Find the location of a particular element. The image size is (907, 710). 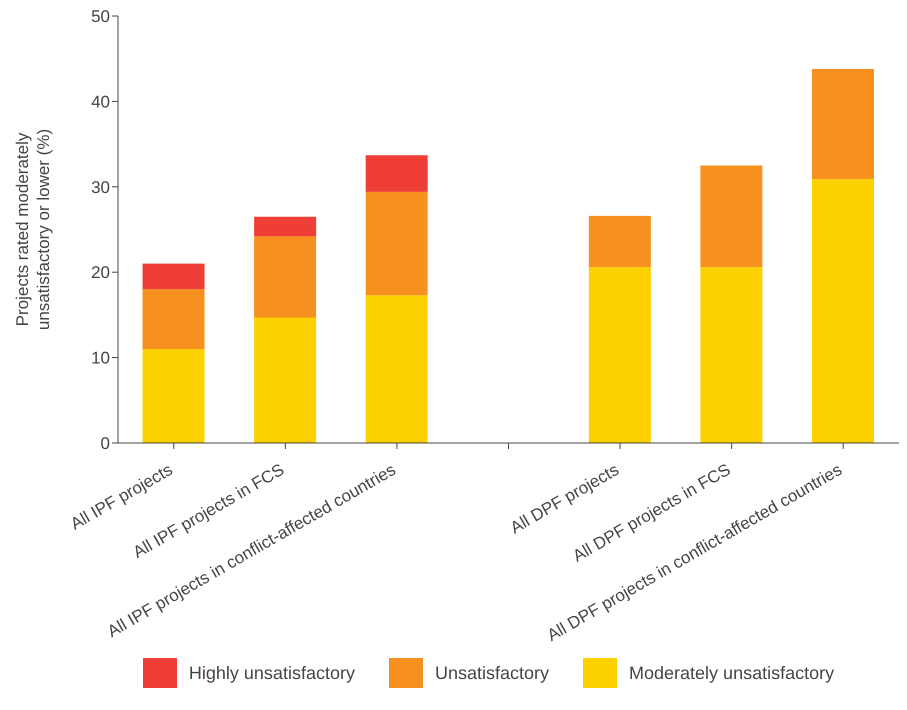

legend-label: Moderately unsatisfactory is located at coordinates (731, 673).